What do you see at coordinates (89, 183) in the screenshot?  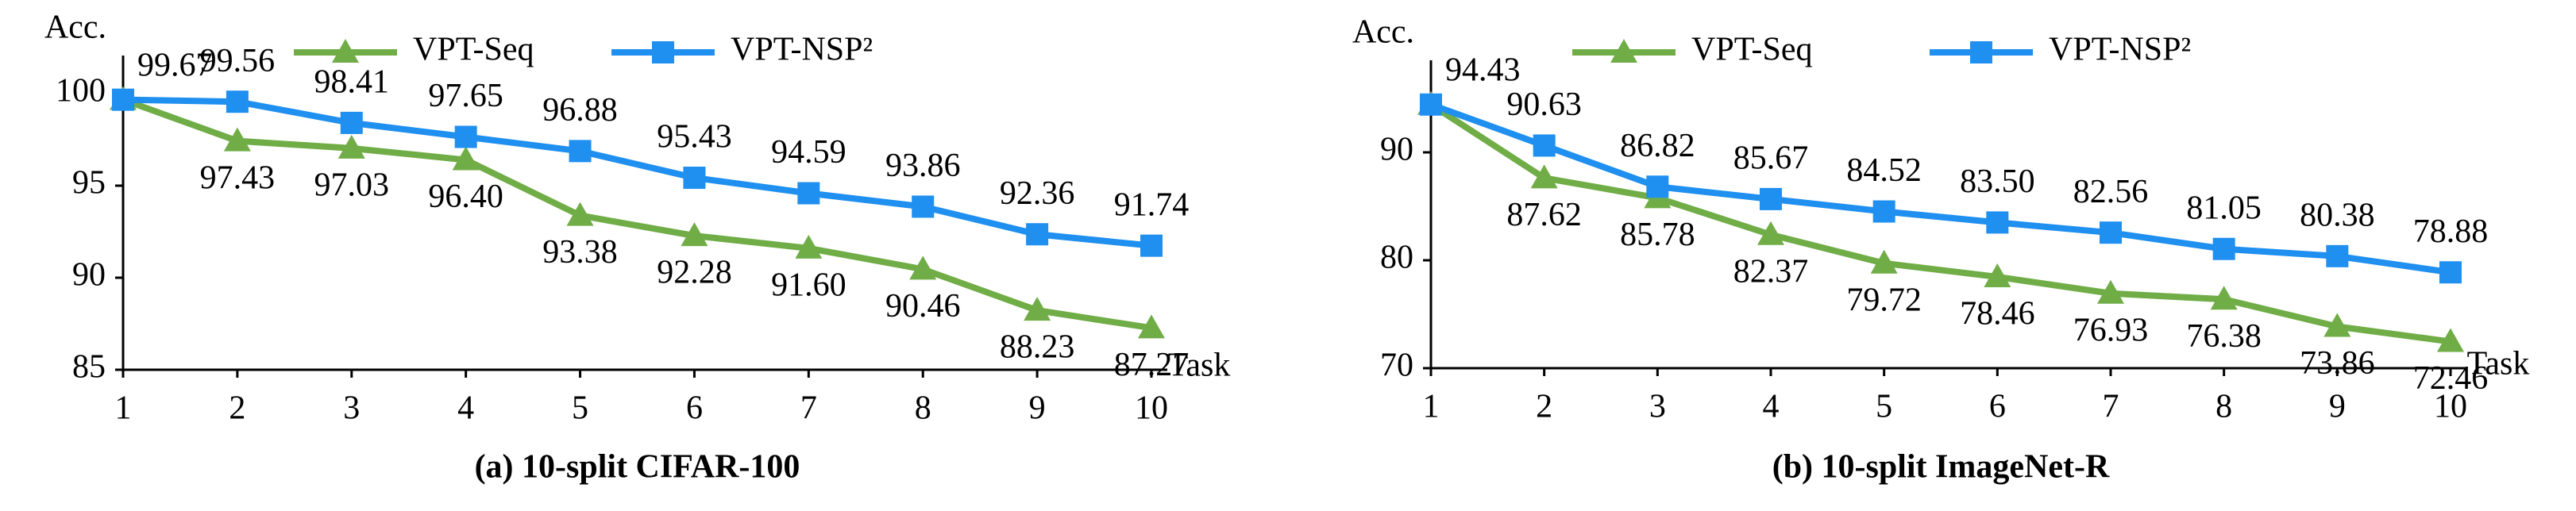 I see `y-tick-label: 95` at bounding box center [89, 183].